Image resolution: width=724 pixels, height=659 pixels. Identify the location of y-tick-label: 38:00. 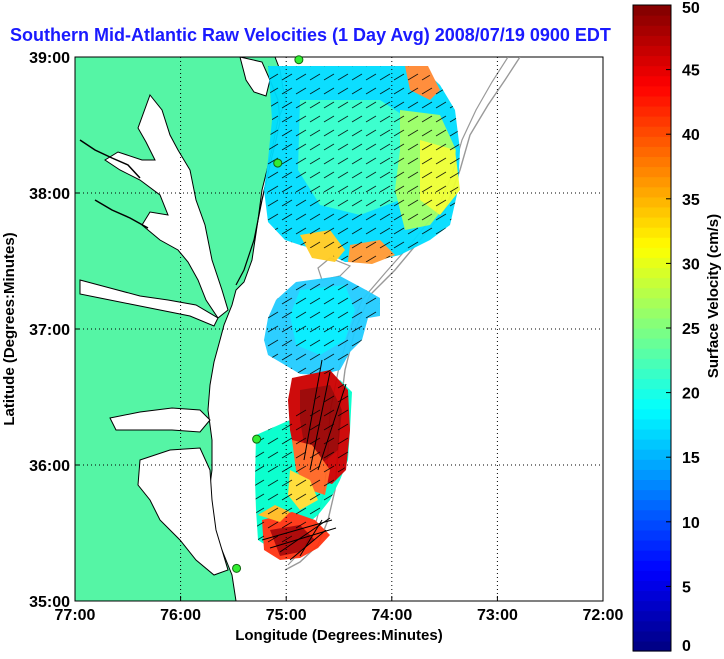
(49, 194).